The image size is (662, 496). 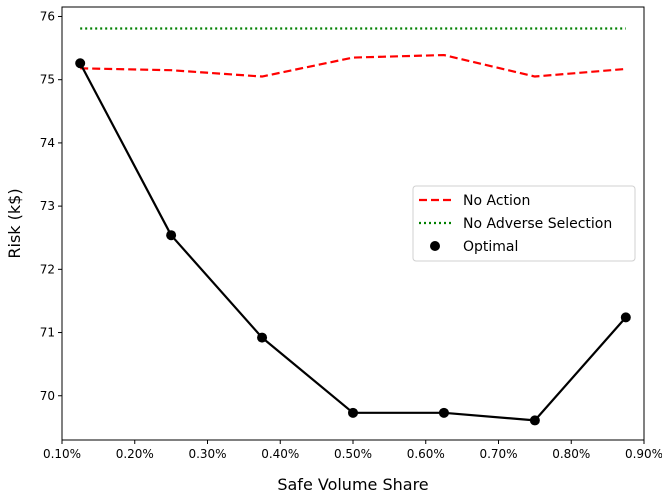 I want to click on legend-label-optimal: Optimal, so click(x=490, y=247).